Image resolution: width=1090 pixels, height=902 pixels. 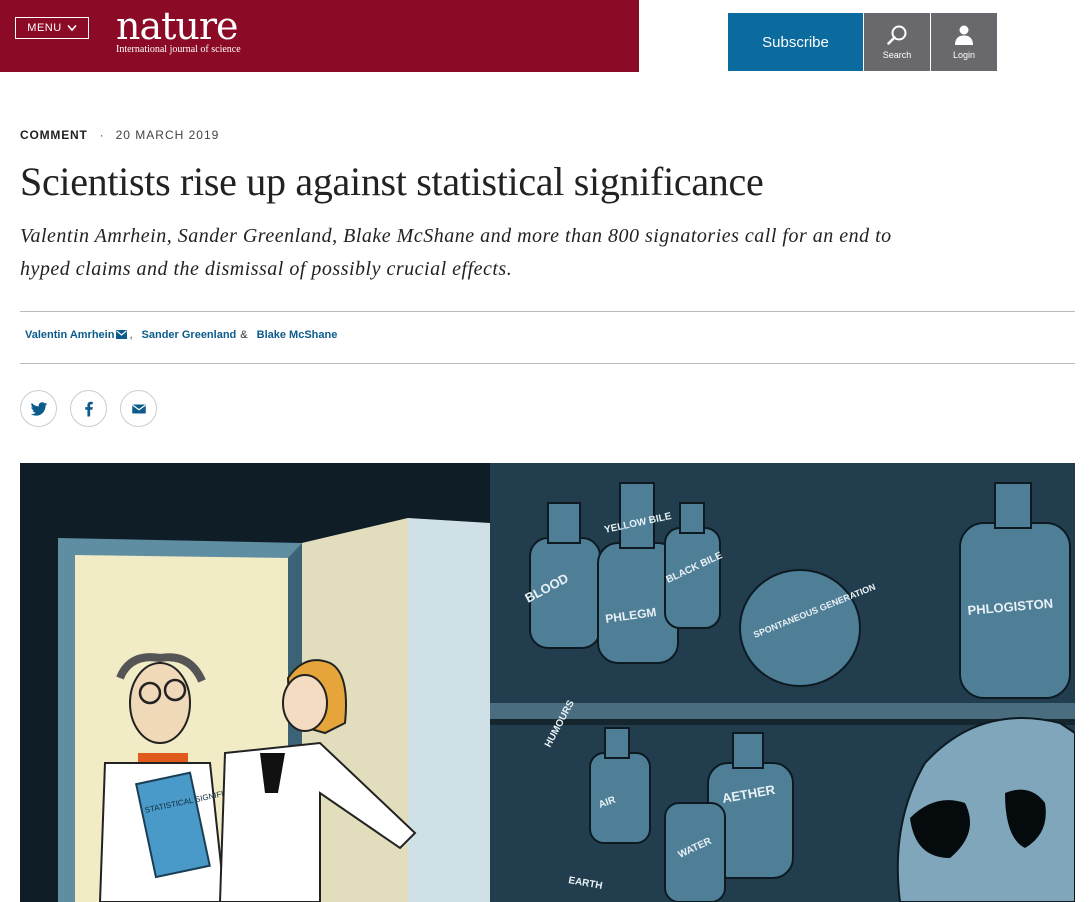 What do you see at coordinates (964, 35) in the screenshot?
I see `user-icon` at bounding box center [964, 35].